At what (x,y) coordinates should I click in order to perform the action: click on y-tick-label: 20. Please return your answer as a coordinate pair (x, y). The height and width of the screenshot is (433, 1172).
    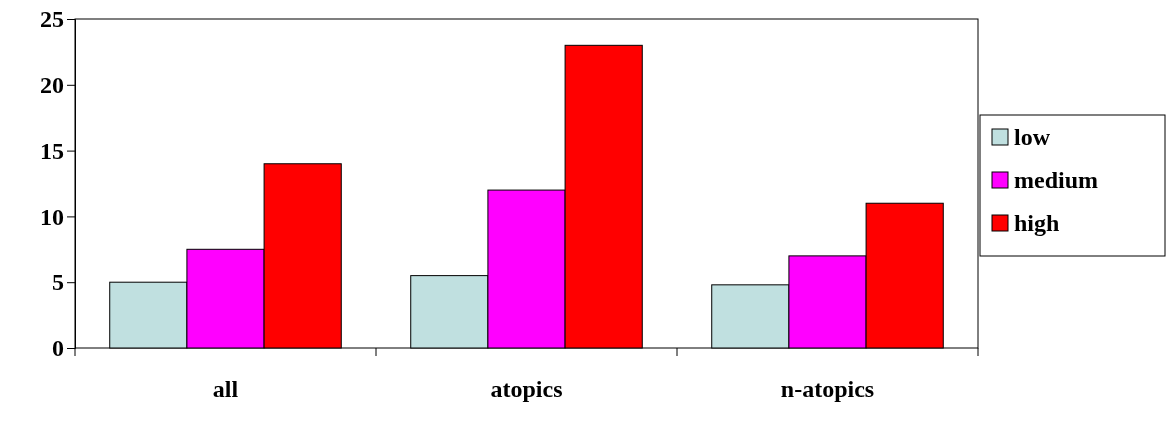
    Looking at the image, I should click on (52, 84).